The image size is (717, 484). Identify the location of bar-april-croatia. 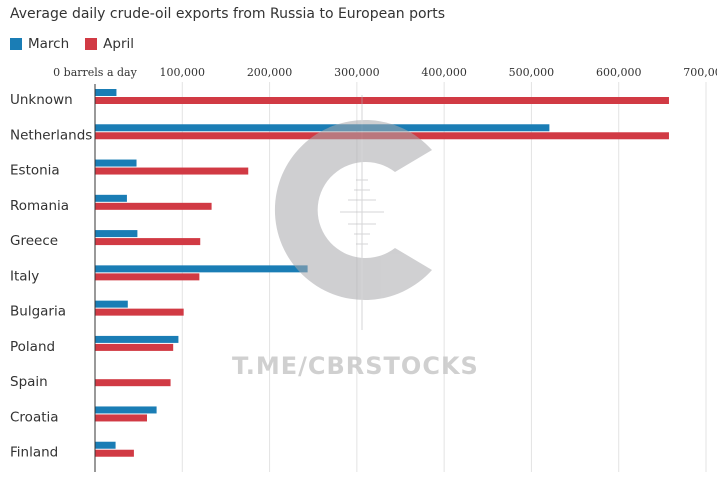
(121, 418).